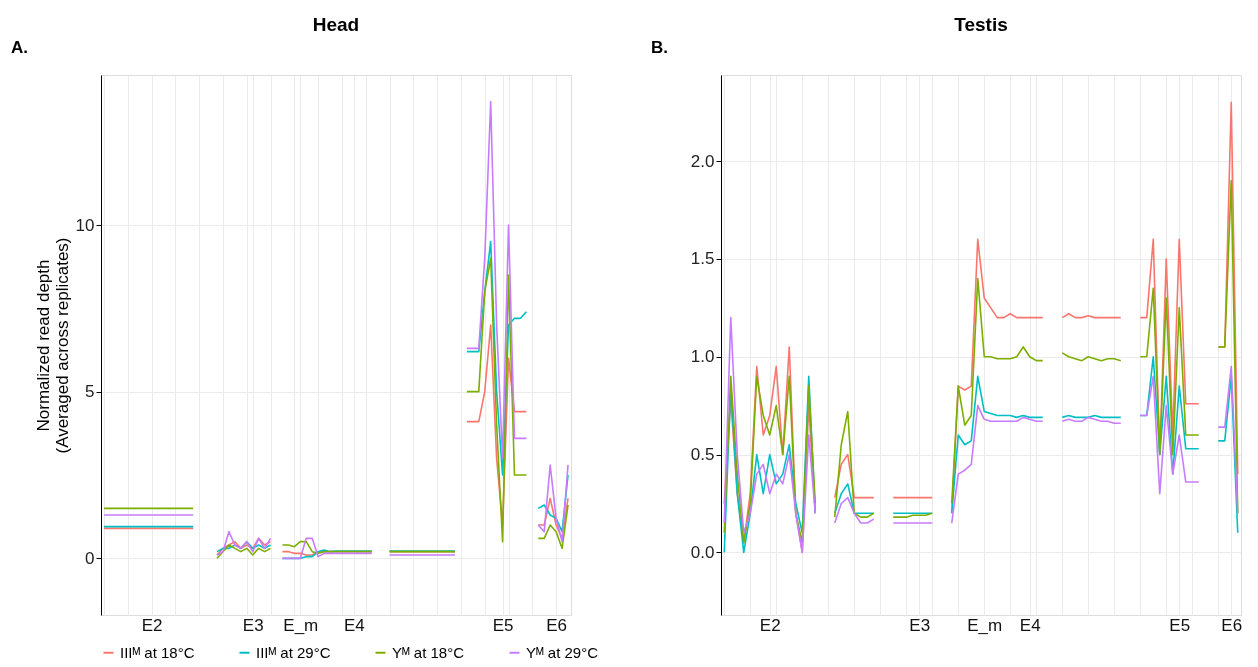 The image size is (1258, 667). Describe the element at coordinates (562, 652) in the screenshot. I see `legend-label: Yᴹ at 29°C` at that location.